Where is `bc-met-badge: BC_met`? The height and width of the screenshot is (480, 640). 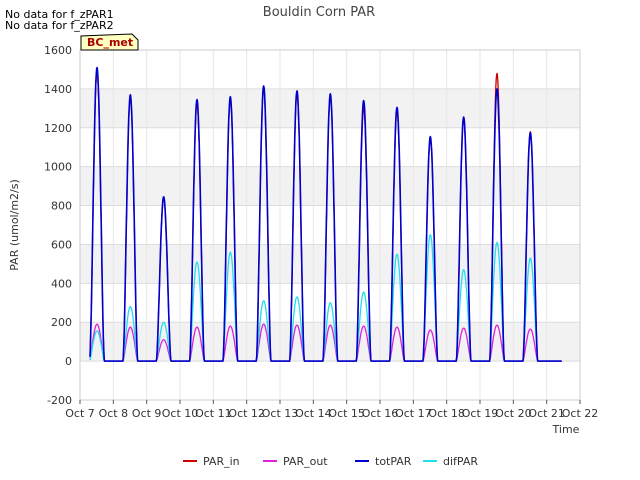 bc-met-badge: BC_met is located at coordinates (109, 42).